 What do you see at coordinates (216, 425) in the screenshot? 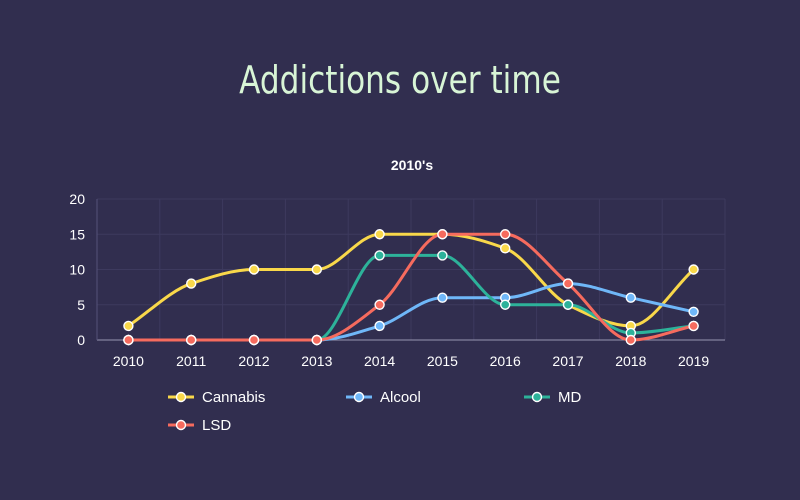
I see `legend-label: LSD` at bounding box center [216, 425].